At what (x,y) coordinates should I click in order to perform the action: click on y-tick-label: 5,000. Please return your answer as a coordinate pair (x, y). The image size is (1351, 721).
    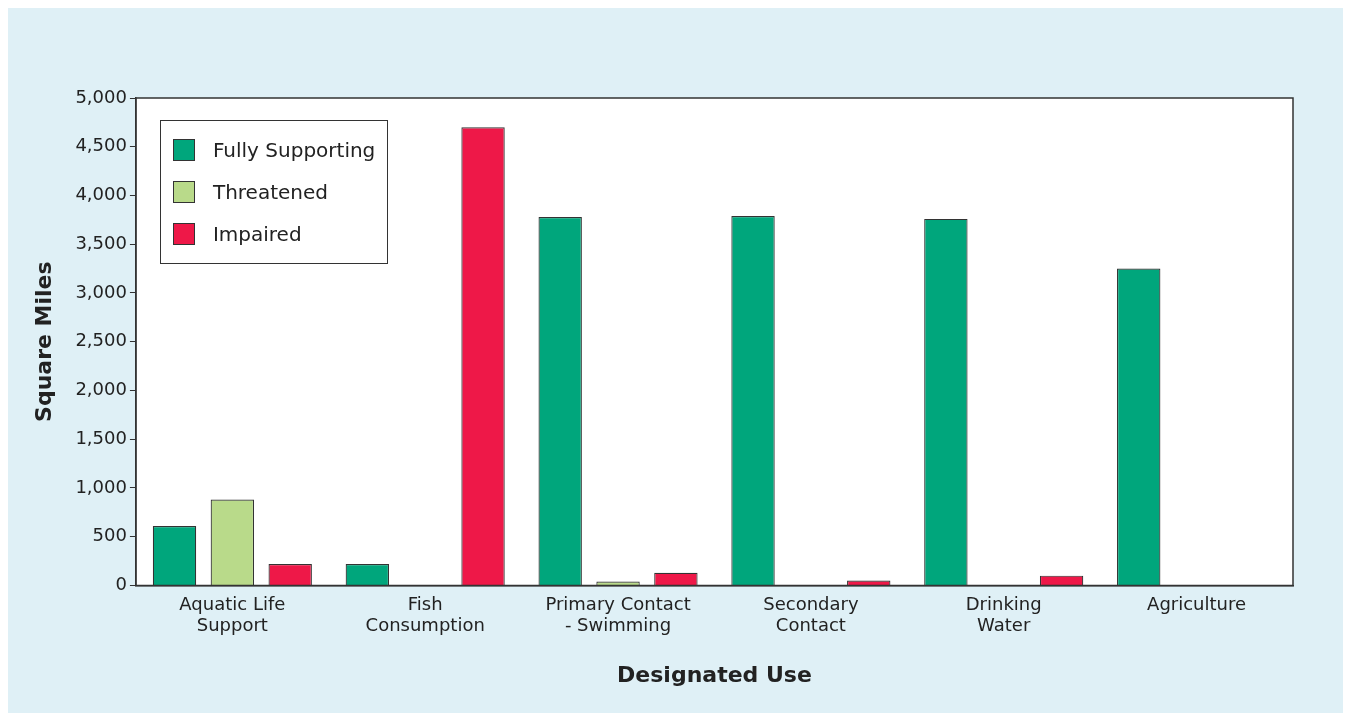
    Looking at the image, I should click on (101, 96).